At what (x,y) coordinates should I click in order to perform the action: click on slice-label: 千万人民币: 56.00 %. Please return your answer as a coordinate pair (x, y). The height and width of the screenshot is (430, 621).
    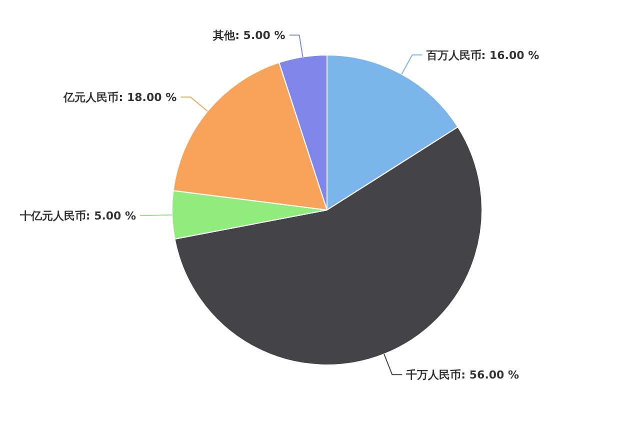
    Looking at the image, I should click on (462, 375).